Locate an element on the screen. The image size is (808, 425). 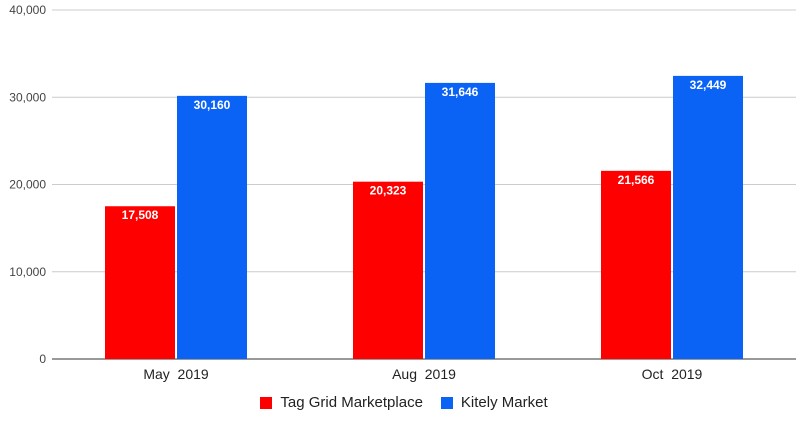
y-tick-label: 20,000 is located at coordinates (27, 185).